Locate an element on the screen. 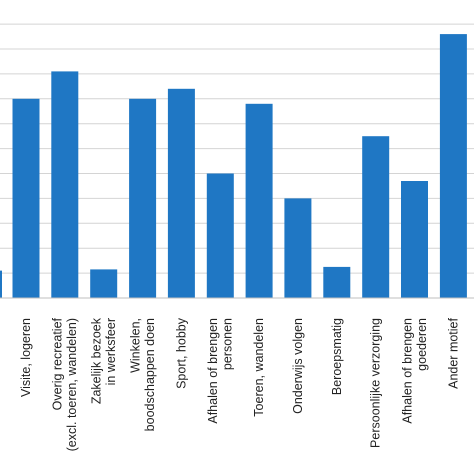  x-tick-label: in werksfeer is located at coordinates (111, 351).